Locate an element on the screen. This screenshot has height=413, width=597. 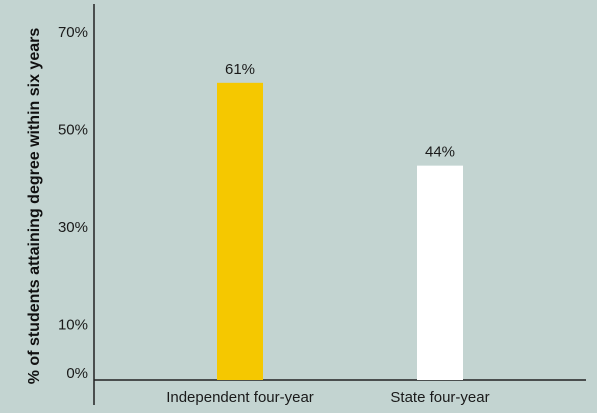
y-tick-label: 10% is located at coordinates (73, 324).